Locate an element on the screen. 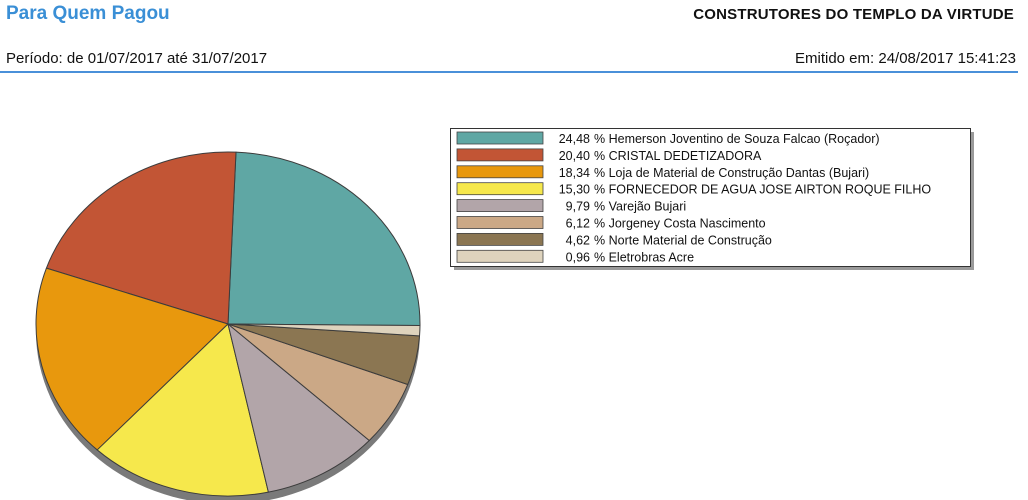 The width and height of the screenshot is (1028, 500). legend-percent: 15,30 is located at coordinates (574, 190).